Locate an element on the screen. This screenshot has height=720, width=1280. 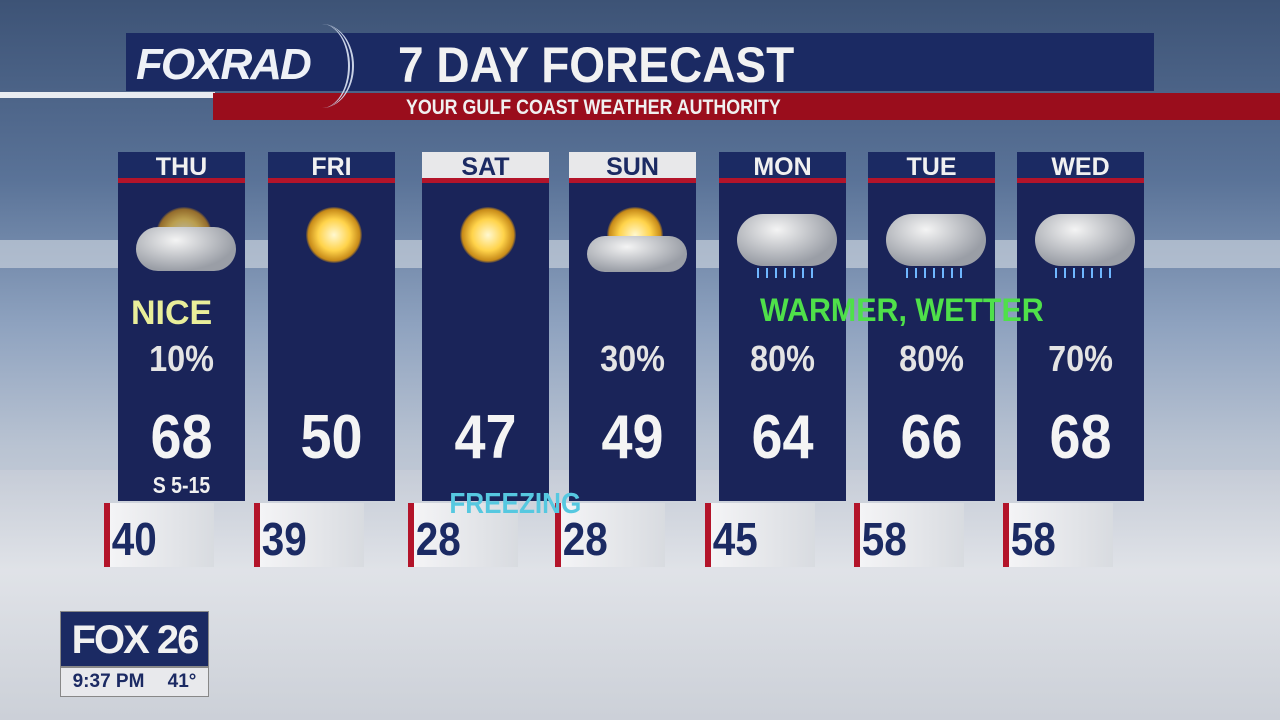
low-temp-box: 39 is located at coordinates (309, 535).